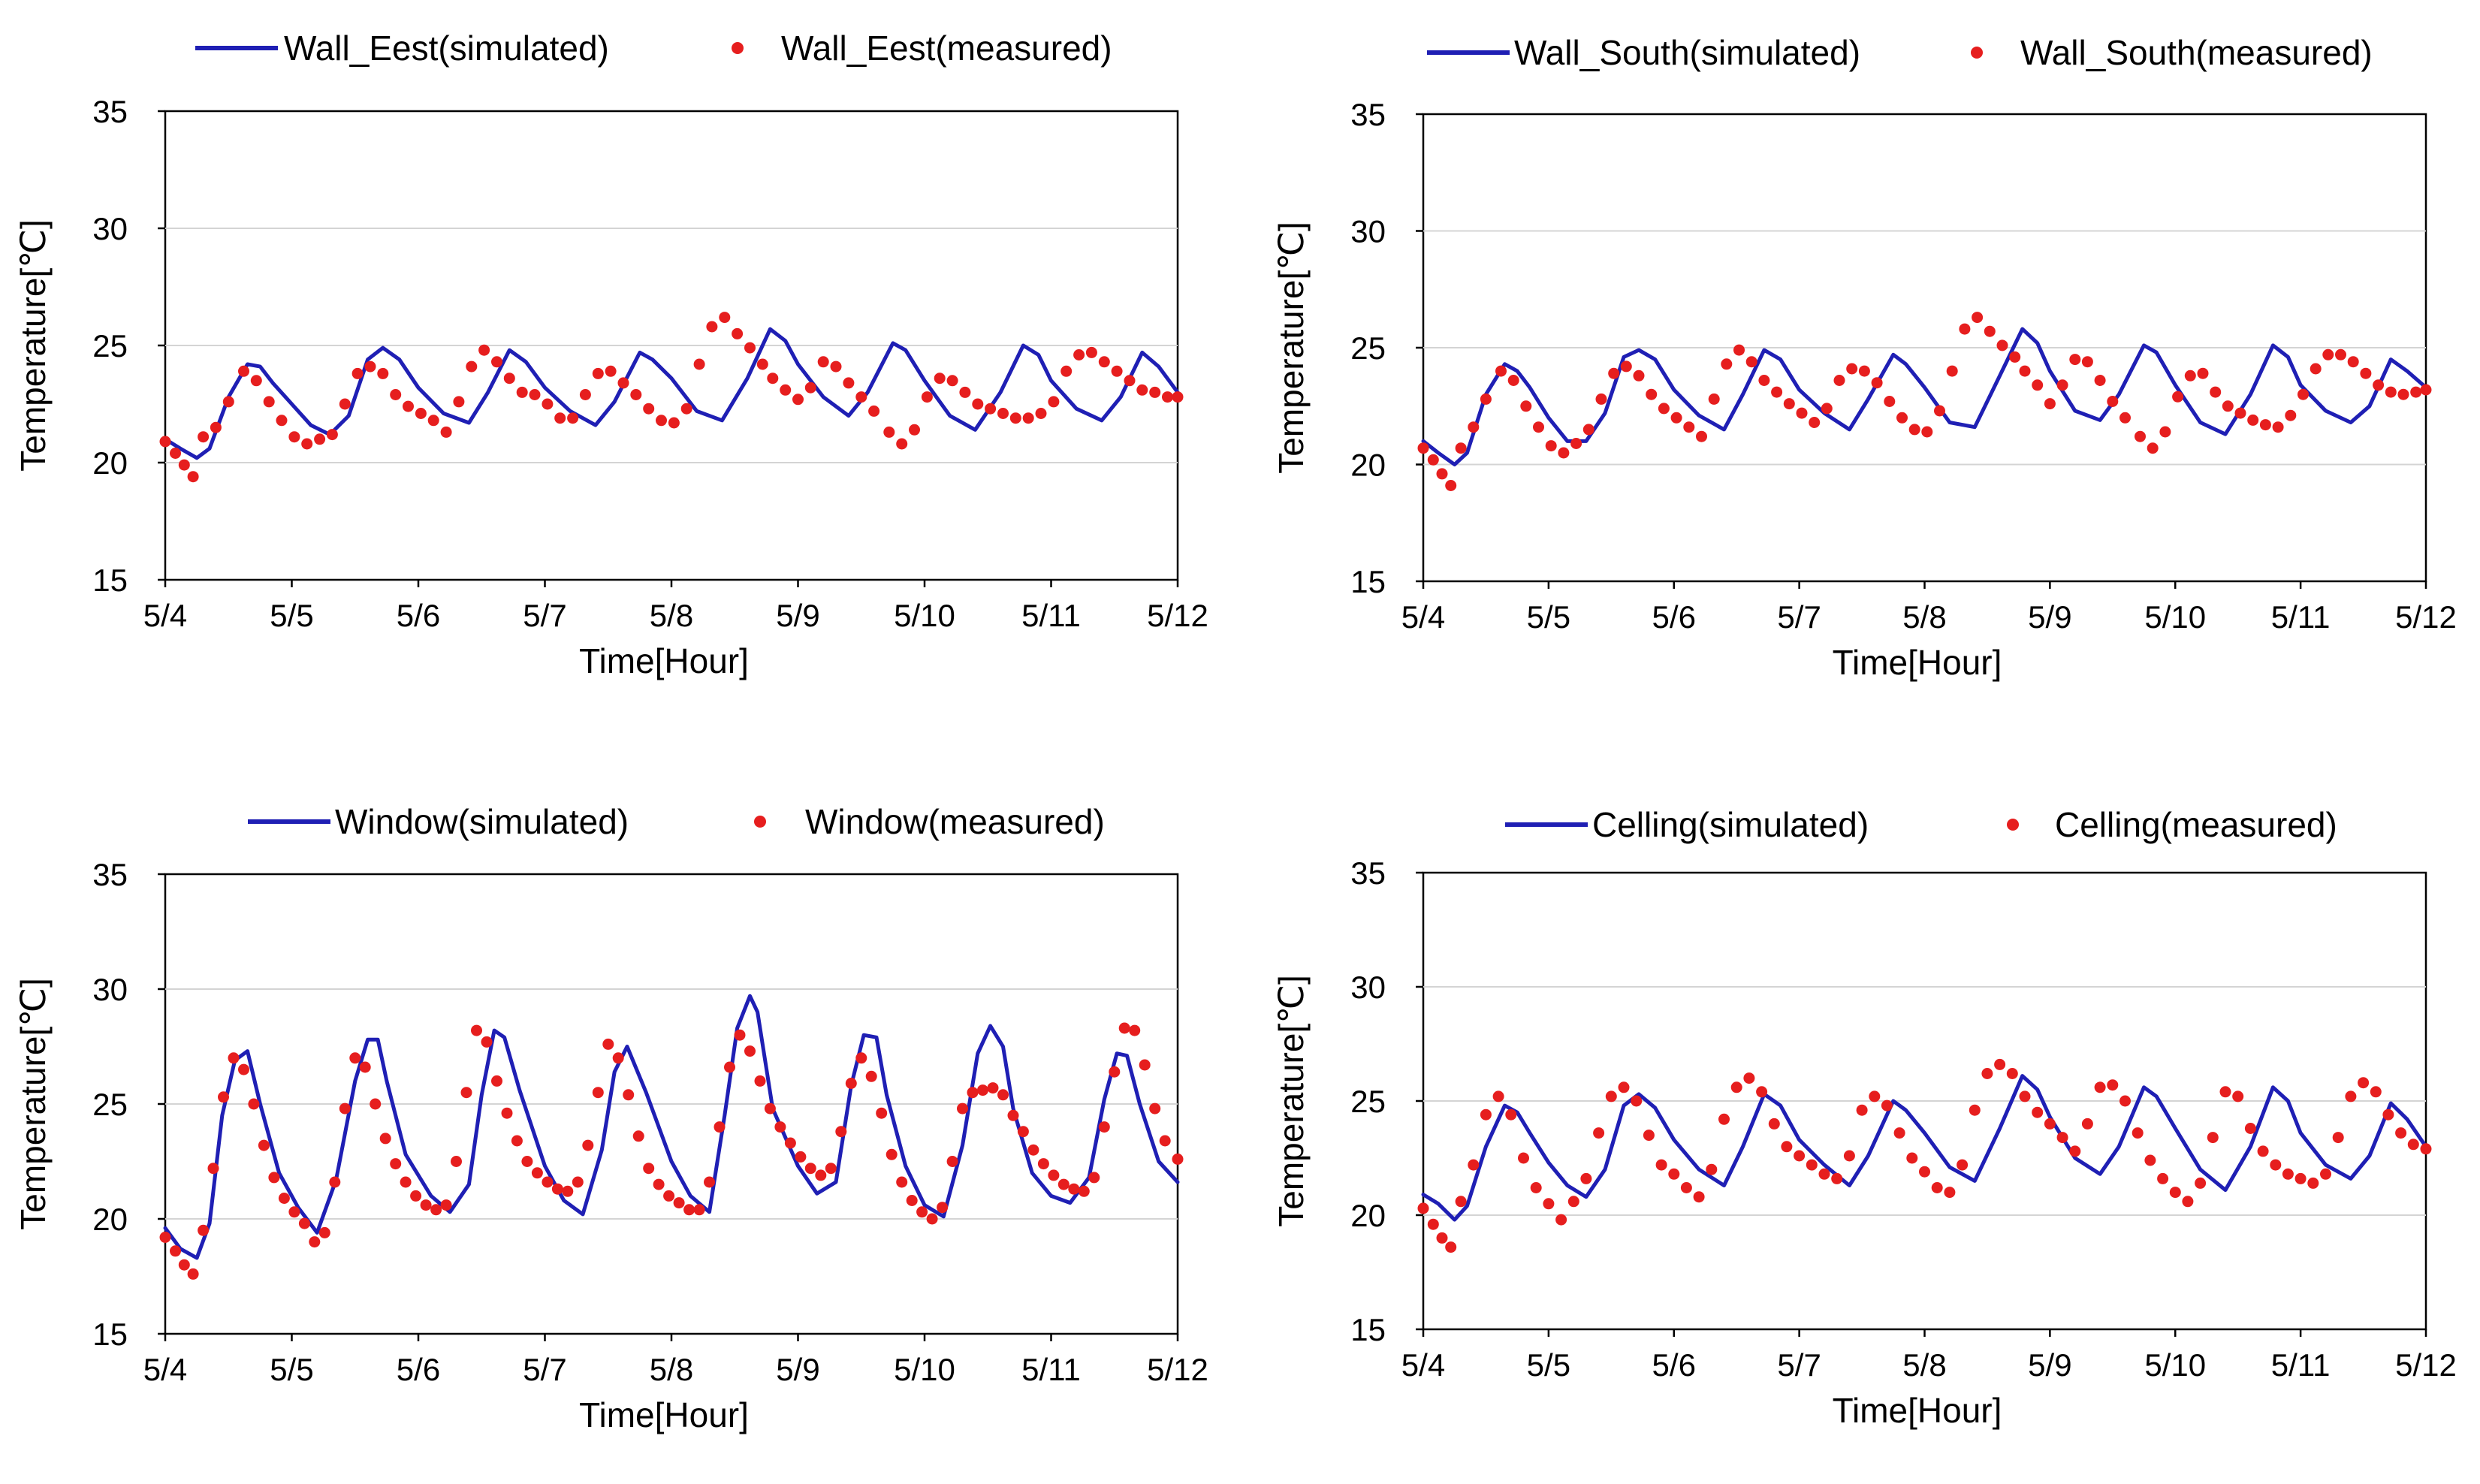 This screenshot has width=2480, height=1484. Describe the element at coordinates (1423, 1365) in the screenshot. I see `x-tick-label: 5/4` at that location.